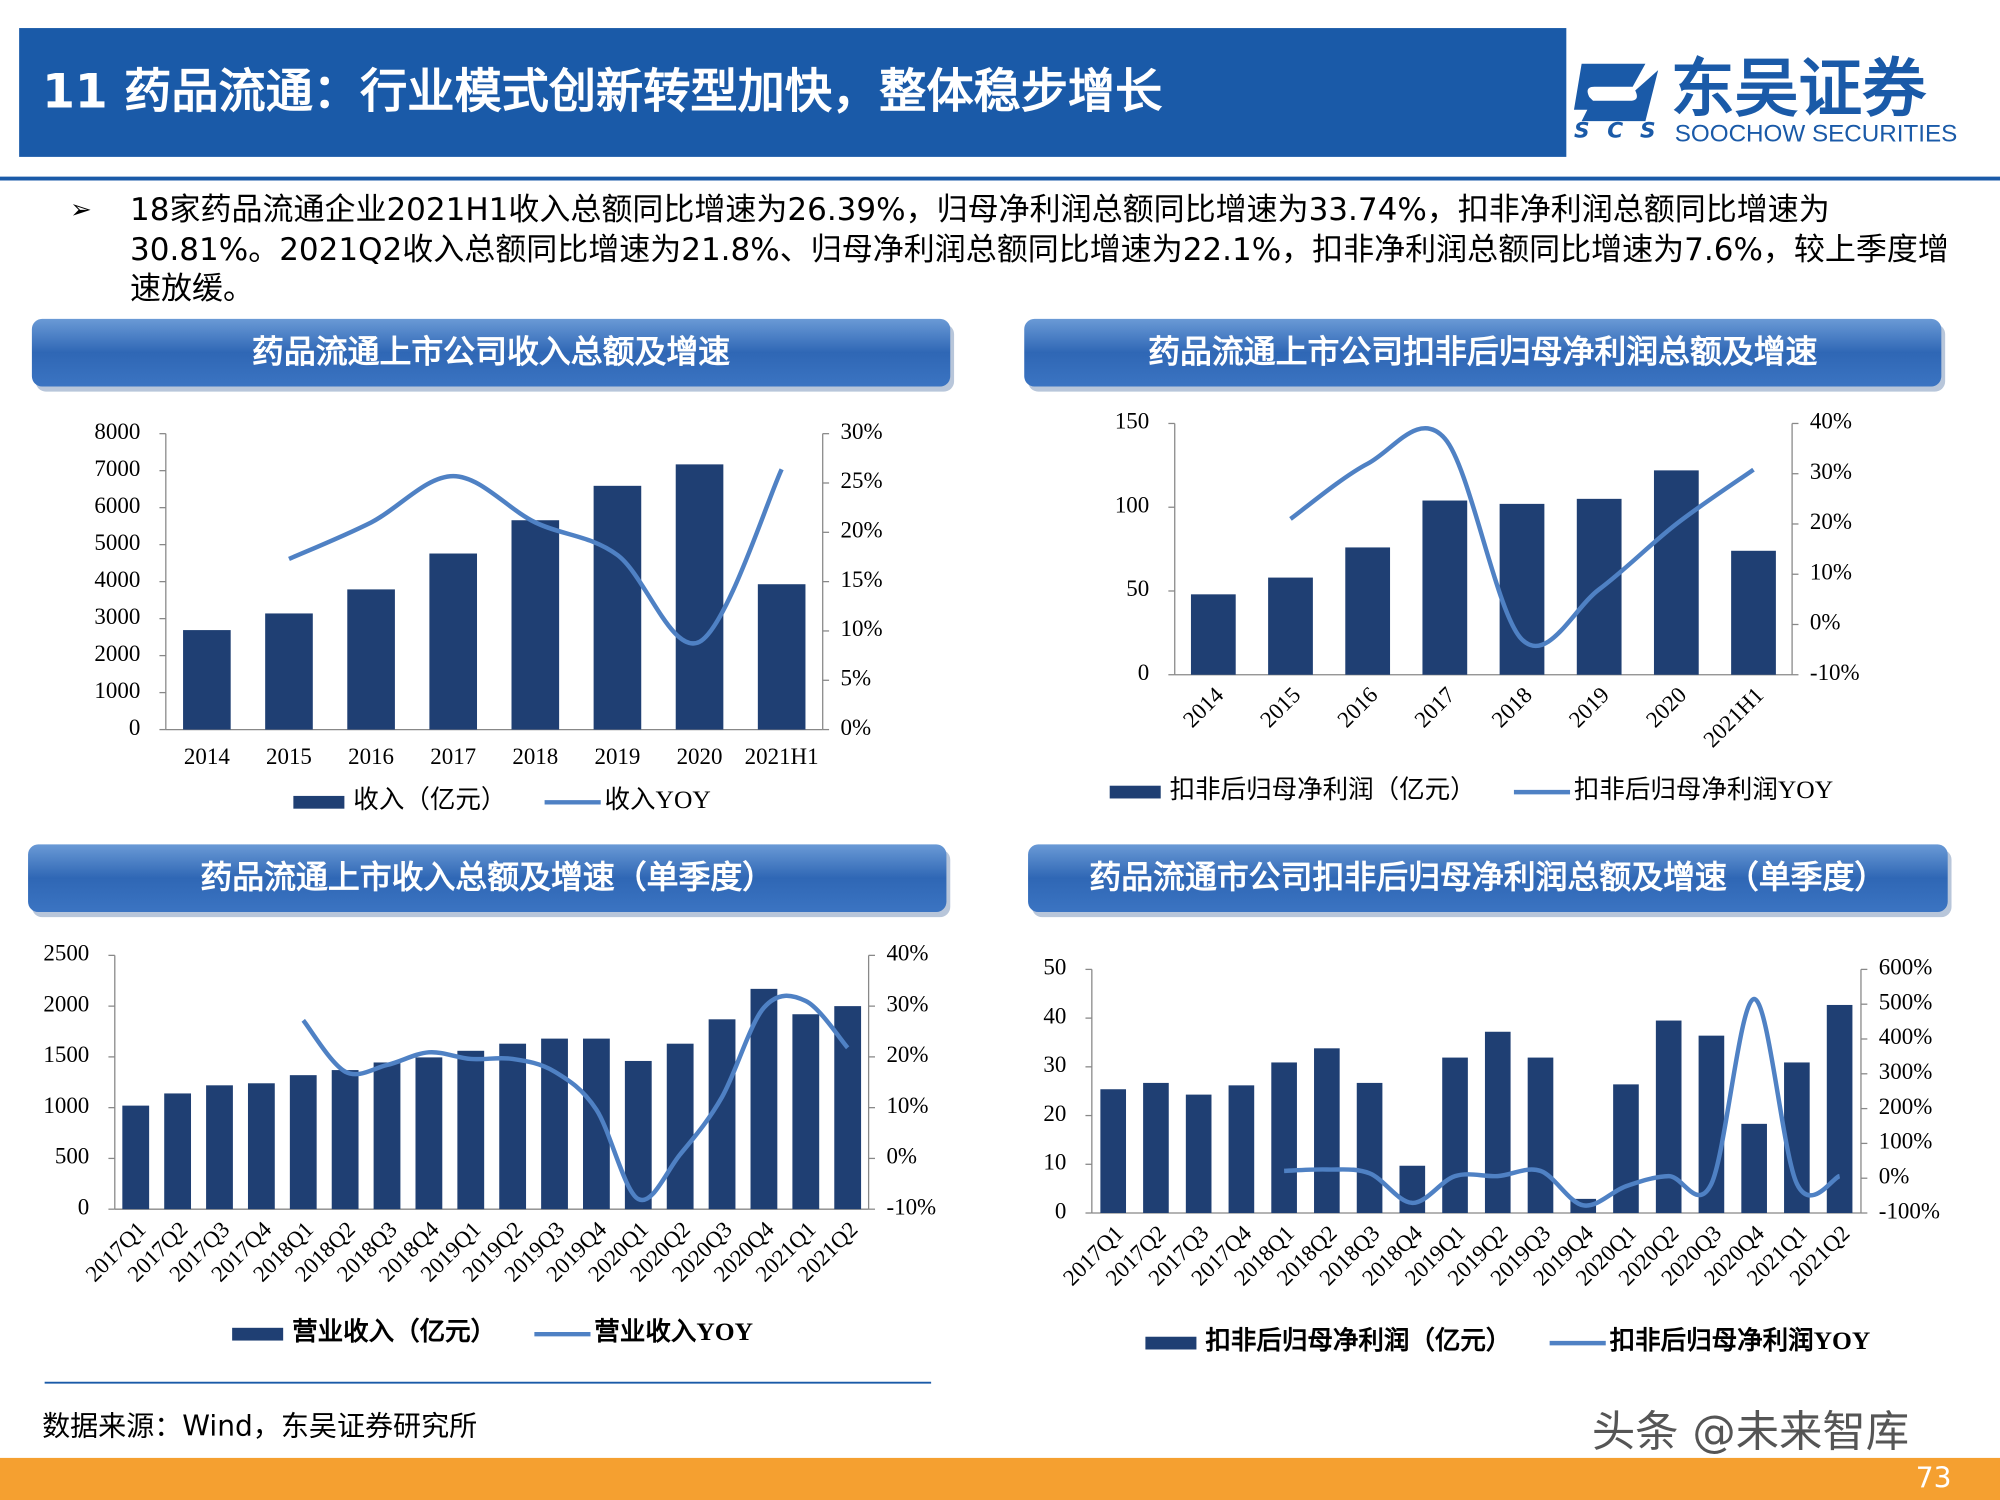 Image resolution: width=2000 pixels, height=1500 pixels. What do you see at coordinates (1135, 792) in the screenshot?
I see `legend-swatch` at bounding box center [1135, 792].